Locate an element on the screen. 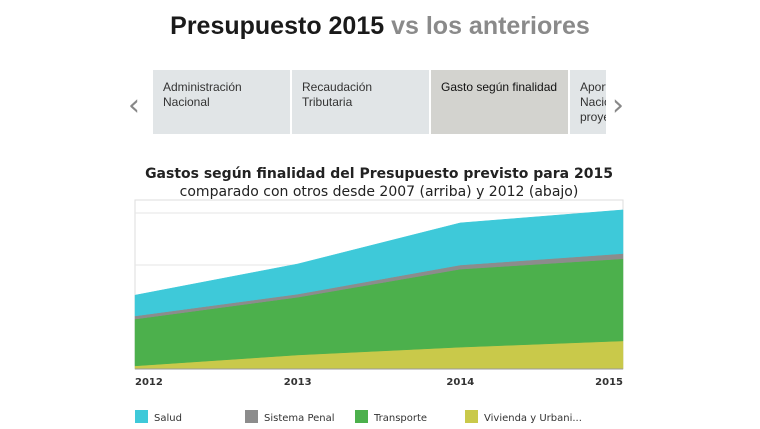 This screenshot has width=760, height=429. x-tick-label: 2012 is located at coordinates (149, 382).